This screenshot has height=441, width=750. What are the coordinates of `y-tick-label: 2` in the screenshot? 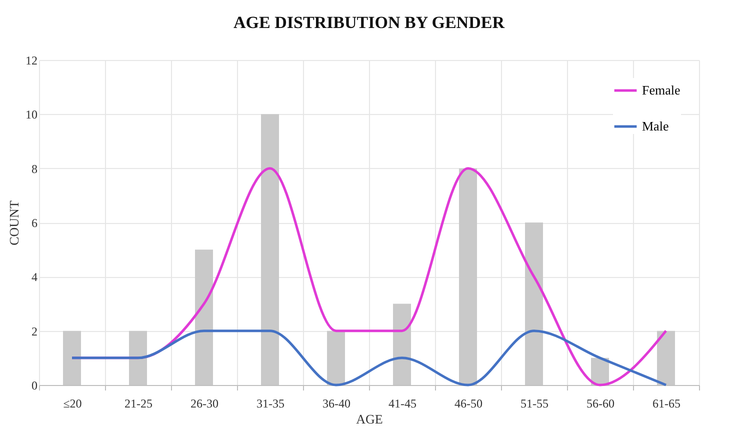 It's located at (35, 331).